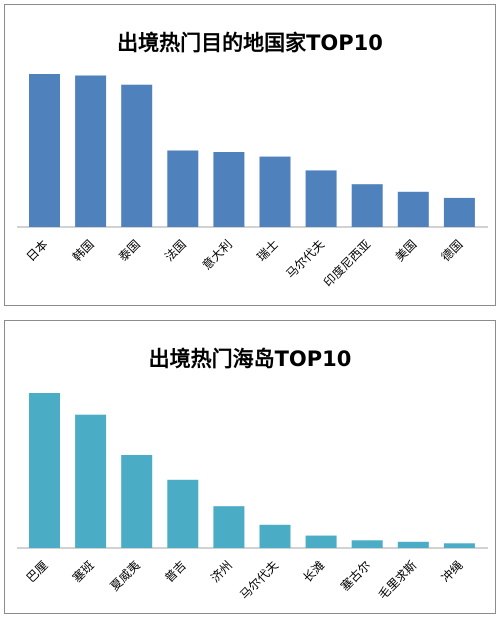 The width and height of the screenshot is (503, 618). What do you see at coordinates (129, 250) in the screenshot?
I see `x-tick-label: 泰国` at bounding box center [129, 250].